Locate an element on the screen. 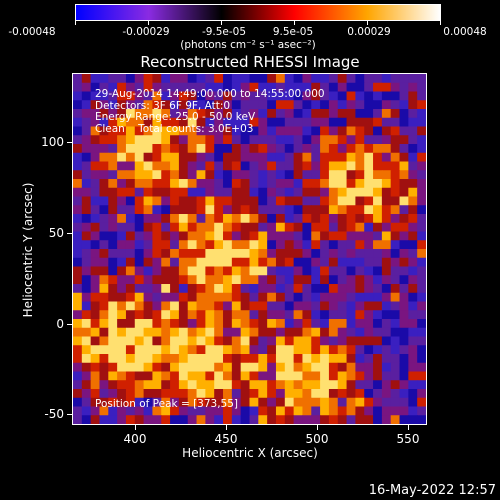 The image size is (500, 500). y-tick-label: 0 is located at coordinates (60, 324).